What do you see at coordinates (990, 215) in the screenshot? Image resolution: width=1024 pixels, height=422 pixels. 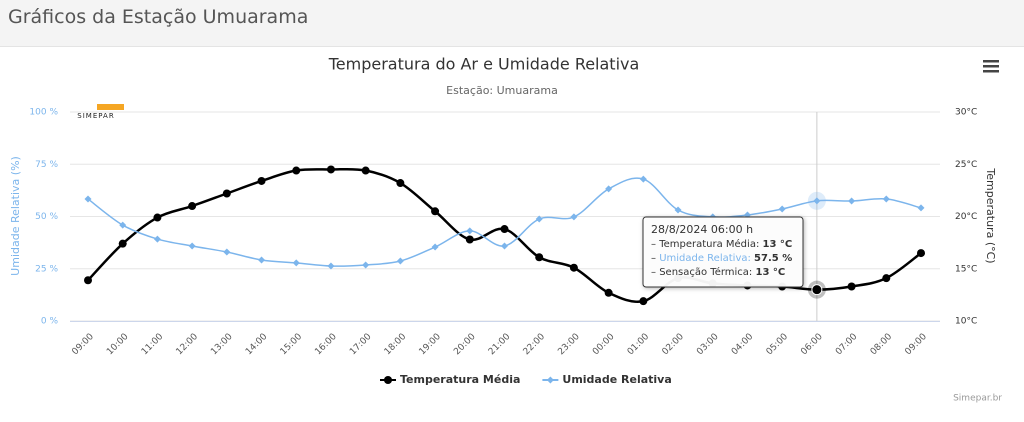 I see `y2-axis-title: Temperatura (°C)` at bounding box center [990, 215].